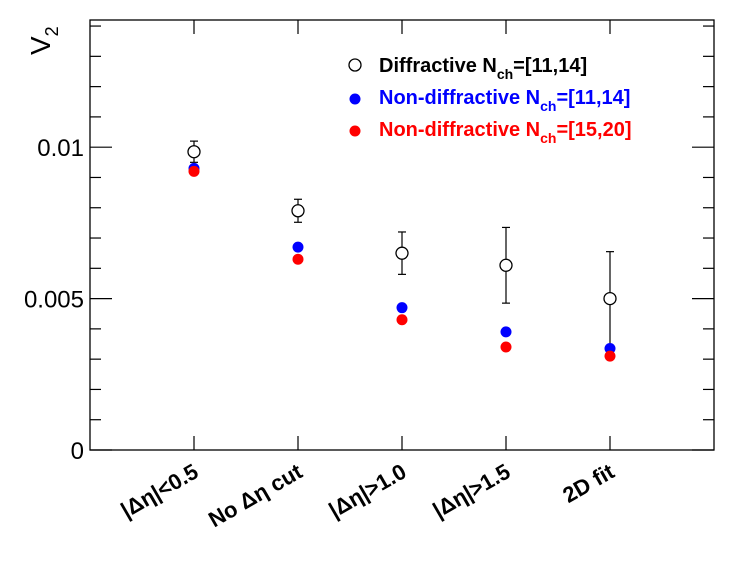 The height and width of the screenshot is (562, 747). What do you see at coordinates (504, 100) in the screenshot?
I see `legend-label: Non-diffractive Nch=[11,14]` at bounding box center [504, 100].